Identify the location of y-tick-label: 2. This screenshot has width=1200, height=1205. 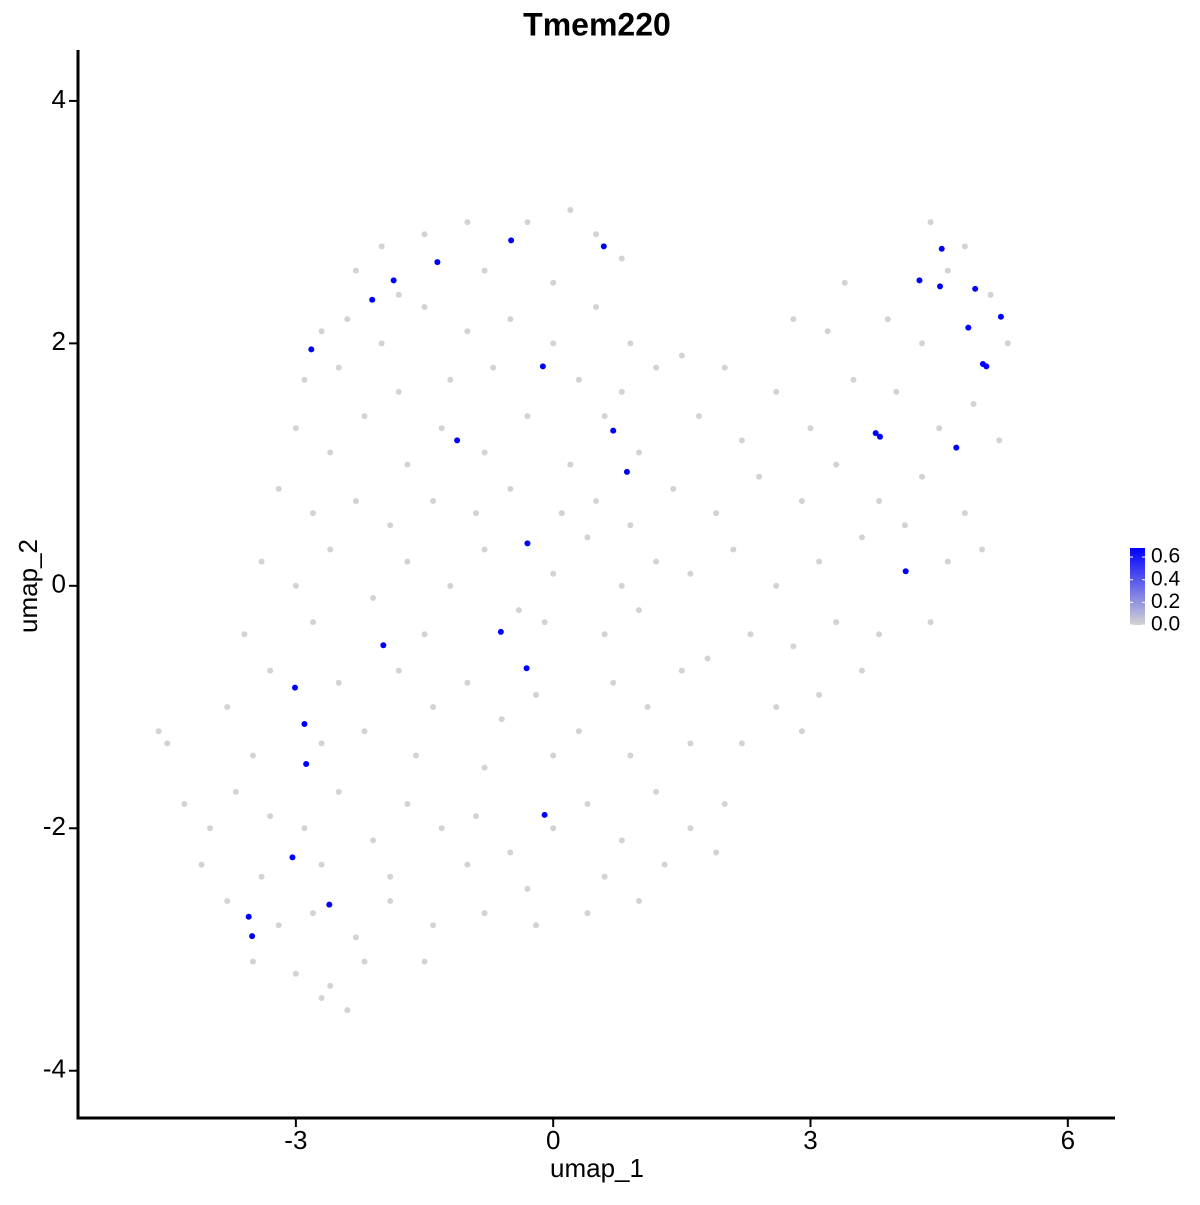
(59, 341).